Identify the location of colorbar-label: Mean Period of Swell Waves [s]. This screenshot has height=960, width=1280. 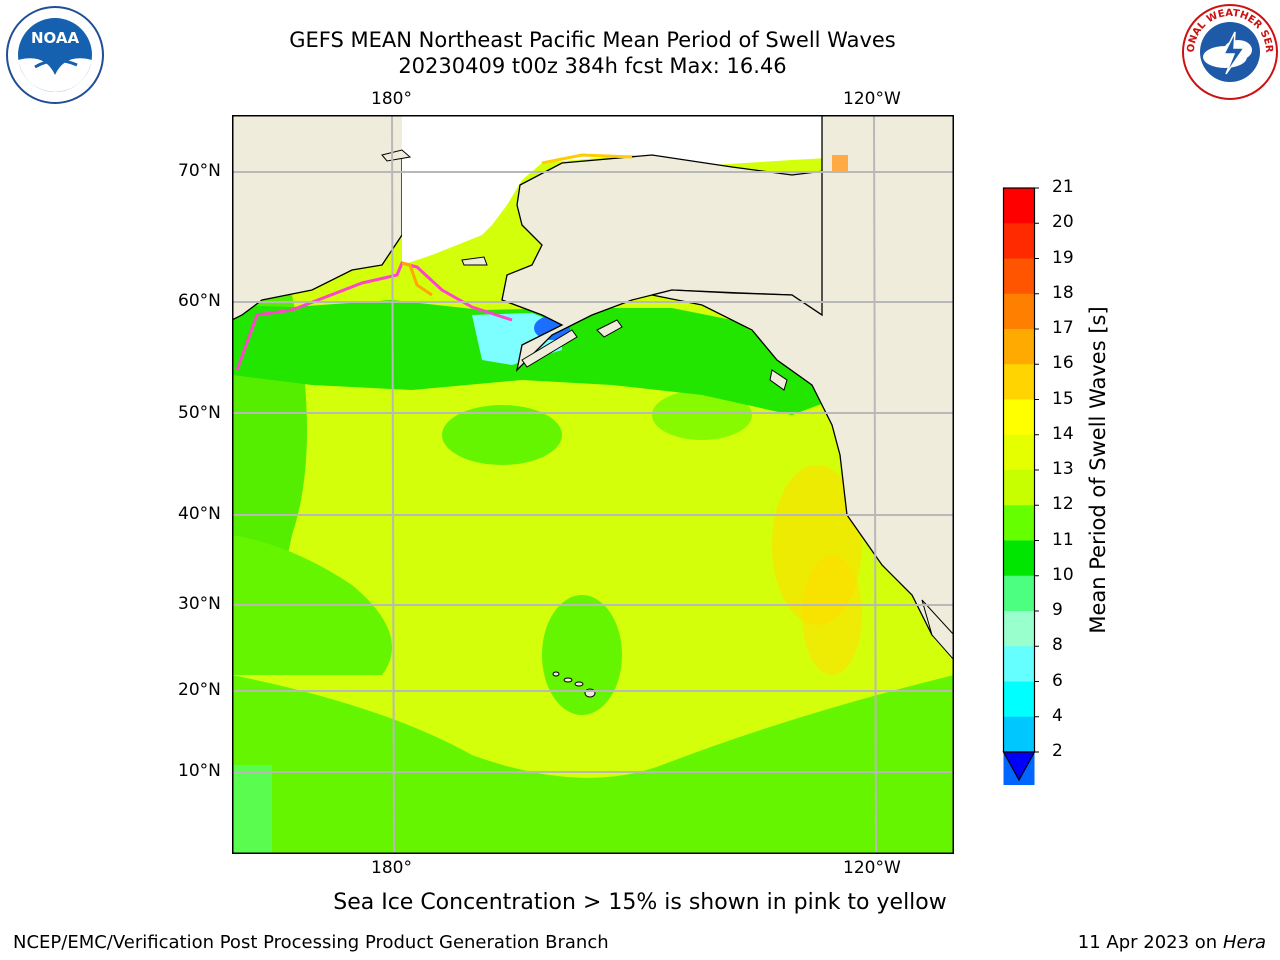
(1098, 470).